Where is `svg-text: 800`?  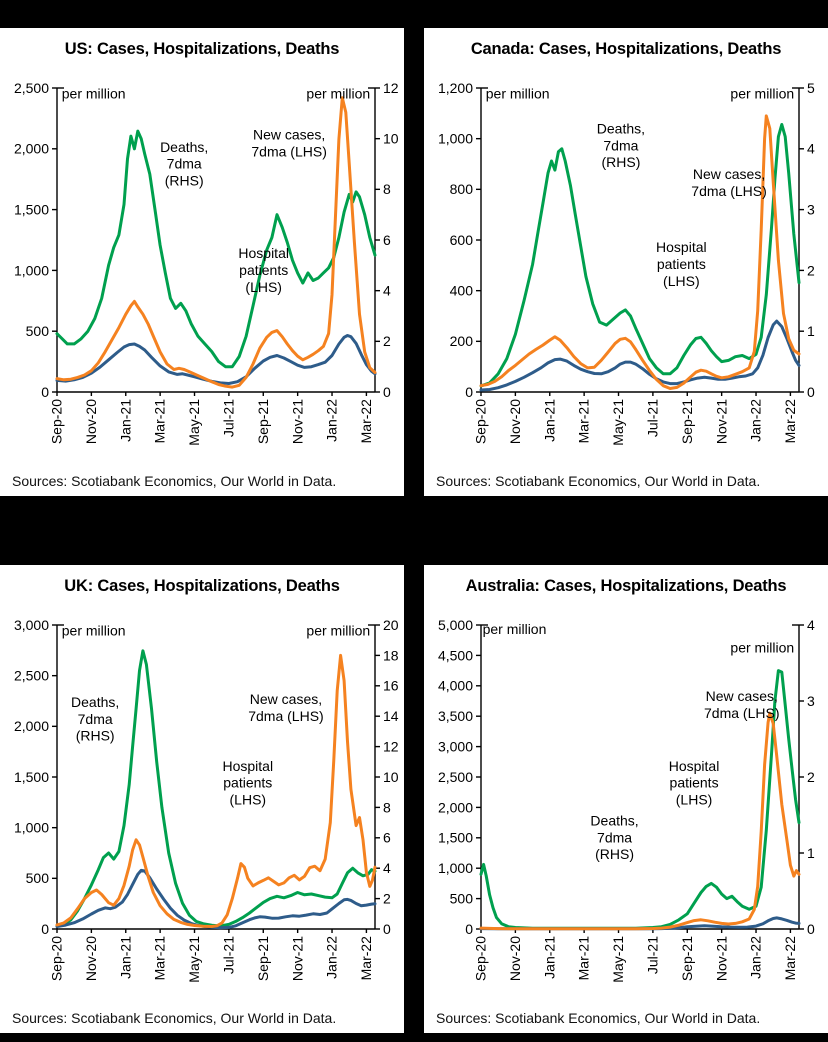 svg-text: 800 is located at coordinates (462, 189).